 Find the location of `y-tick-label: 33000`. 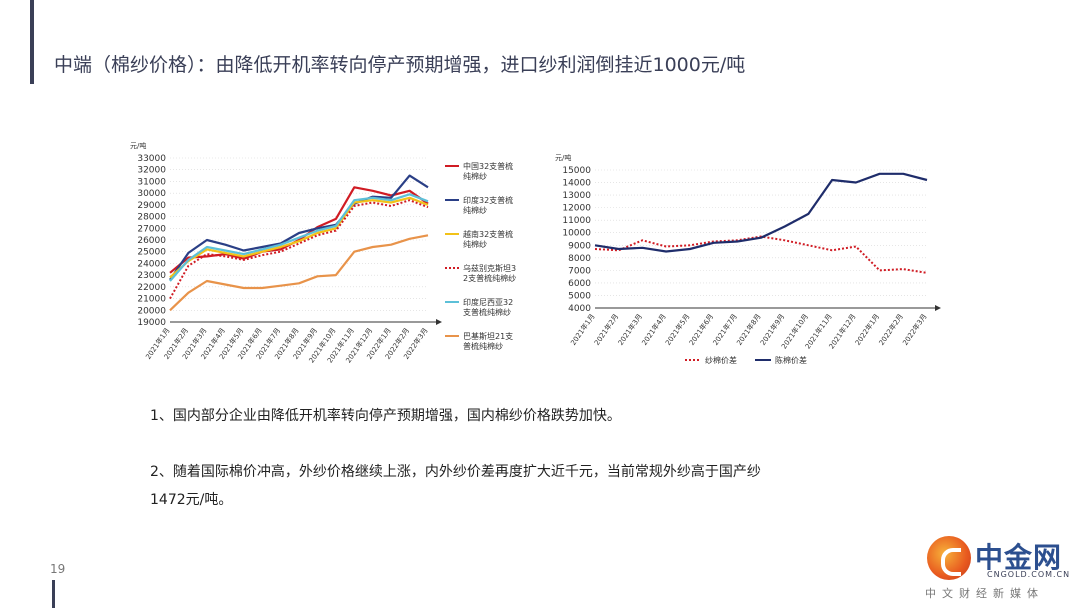

y-tick-label: 33000 is located at coordinates (151, 159).